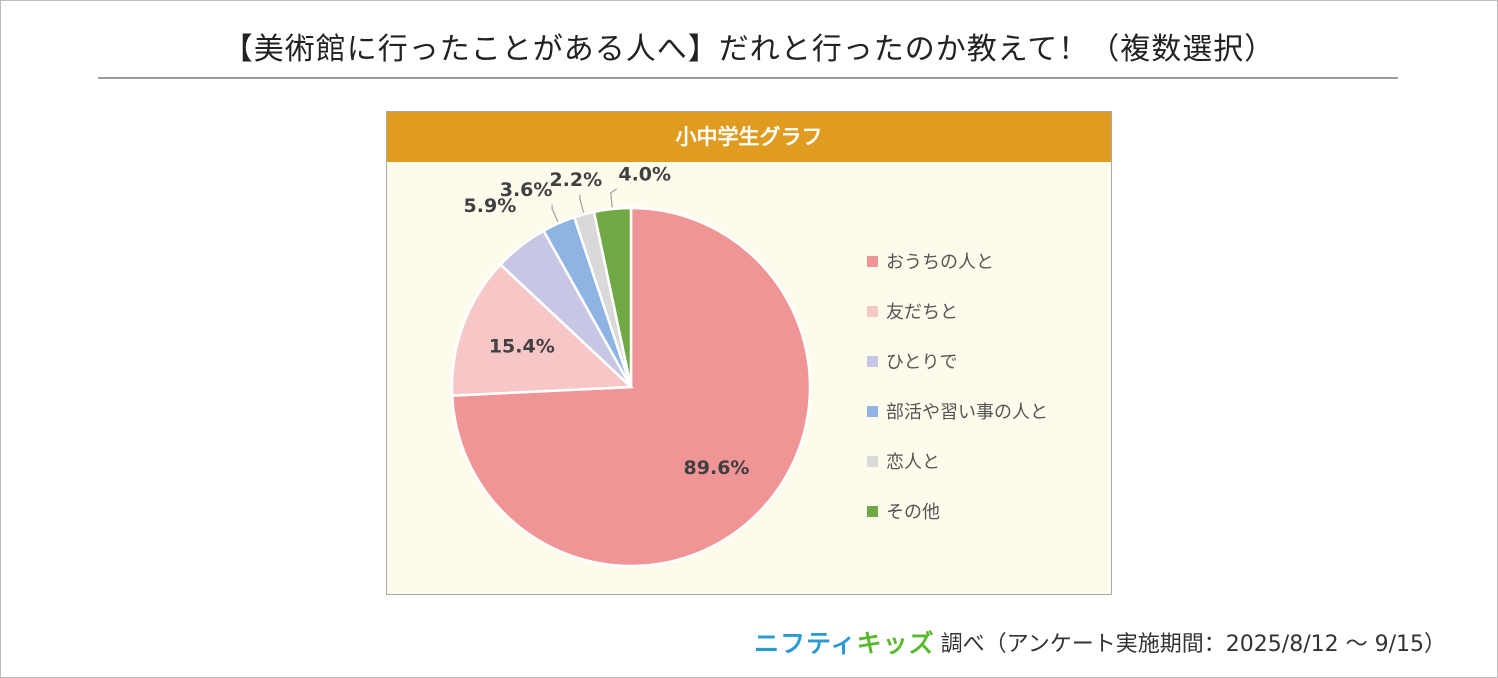 This screenshot has height=678, width=1498. I want to click on legend-label: ひとりで, so click(922, 362).